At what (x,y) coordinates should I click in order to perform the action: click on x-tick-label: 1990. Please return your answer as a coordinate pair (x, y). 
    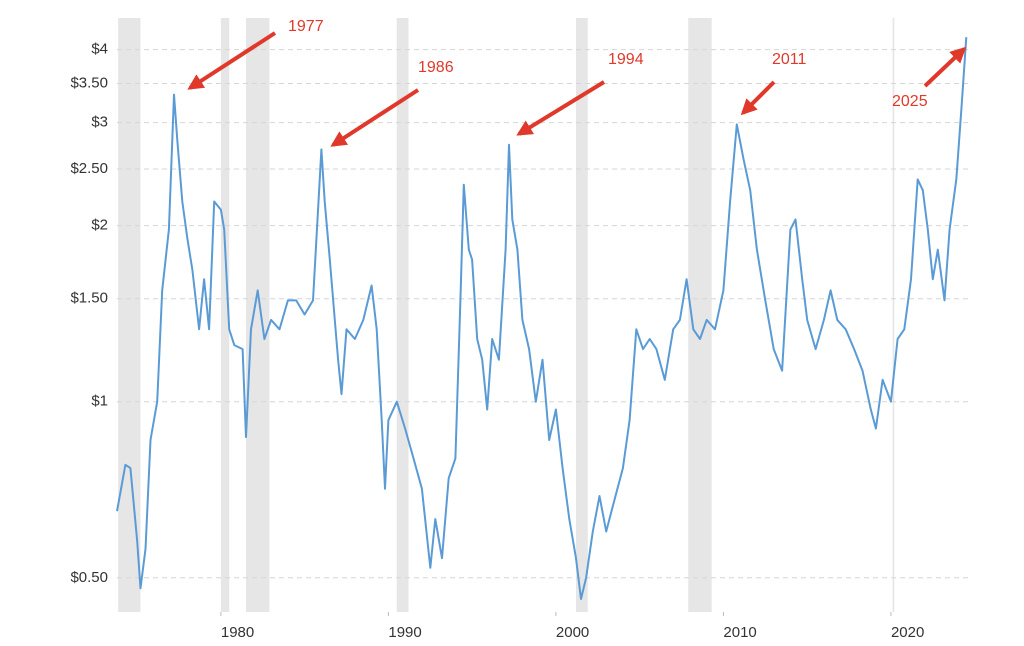
    Looking at the image, I should click on (404, 632).